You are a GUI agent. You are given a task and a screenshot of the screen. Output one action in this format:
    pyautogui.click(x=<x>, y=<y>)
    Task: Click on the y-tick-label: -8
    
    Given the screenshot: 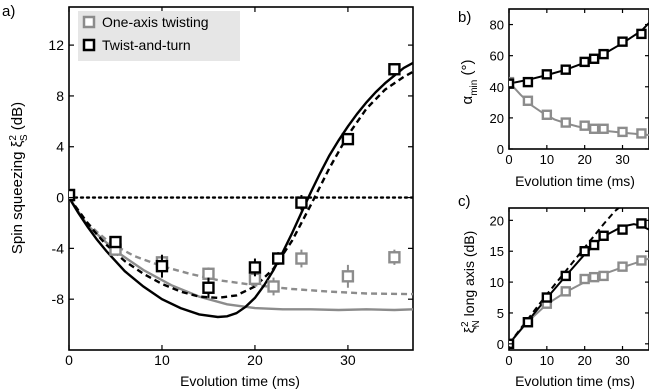 What is the action you would take?
    pyautogui.click(x=58, y=299)
    